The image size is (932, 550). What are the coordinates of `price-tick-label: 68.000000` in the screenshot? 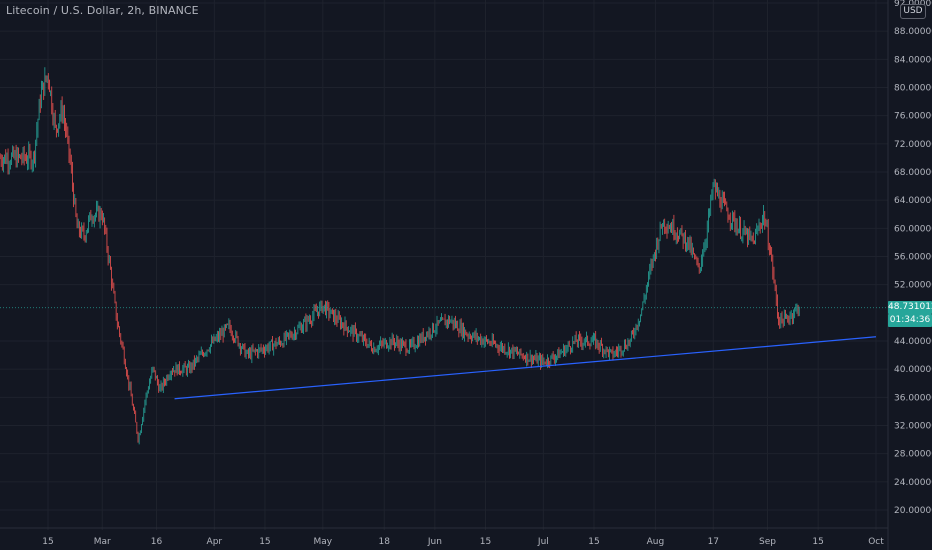 It's located at (913, 173).